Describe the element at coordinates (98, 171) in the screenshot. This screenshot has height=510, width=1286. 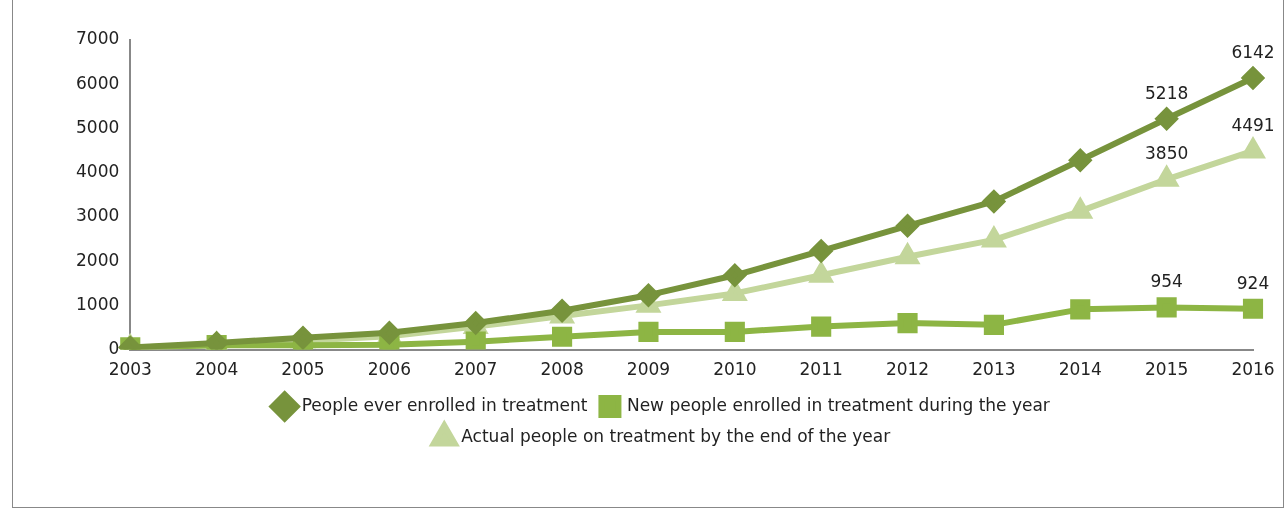
I see `y-tick-label: 4000` at that location.